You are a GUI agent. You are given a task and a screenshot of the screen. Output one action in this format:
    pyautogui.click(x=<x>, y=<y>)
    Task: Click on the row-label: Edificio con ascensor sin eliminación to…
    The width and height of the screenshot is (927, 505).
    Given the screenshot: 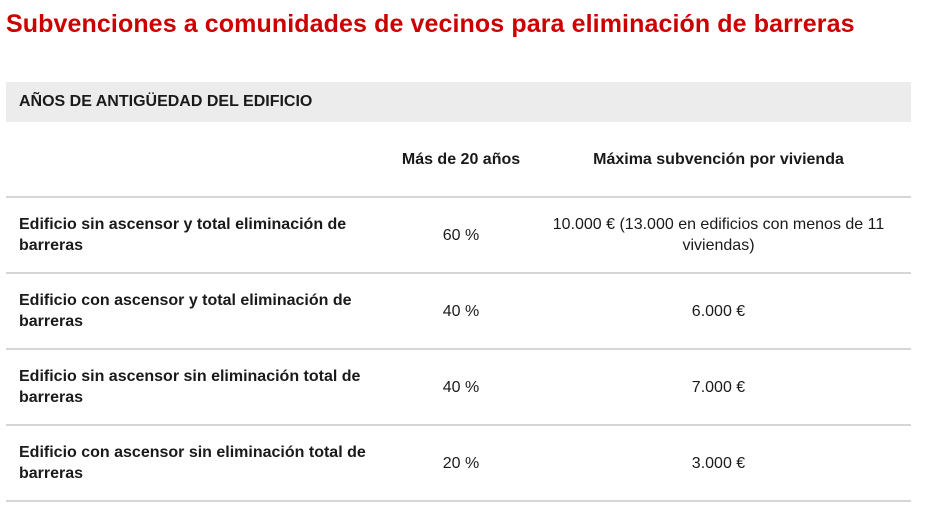 What is the action you would take?
    pyautogui.click(x=192, y=463)
    